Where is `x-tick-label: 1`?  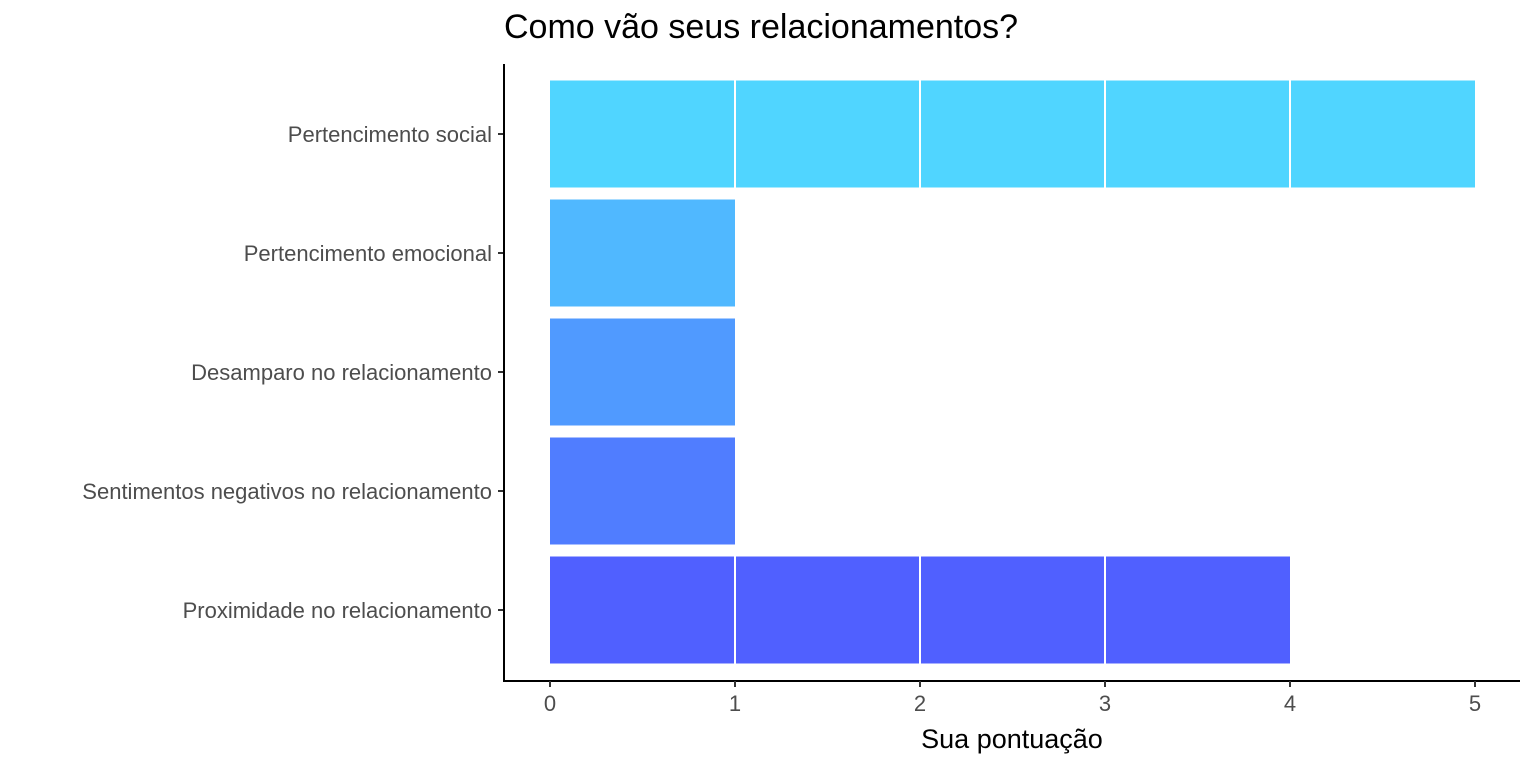 x-tick-label: 1 is located at coordinates (735, 703).